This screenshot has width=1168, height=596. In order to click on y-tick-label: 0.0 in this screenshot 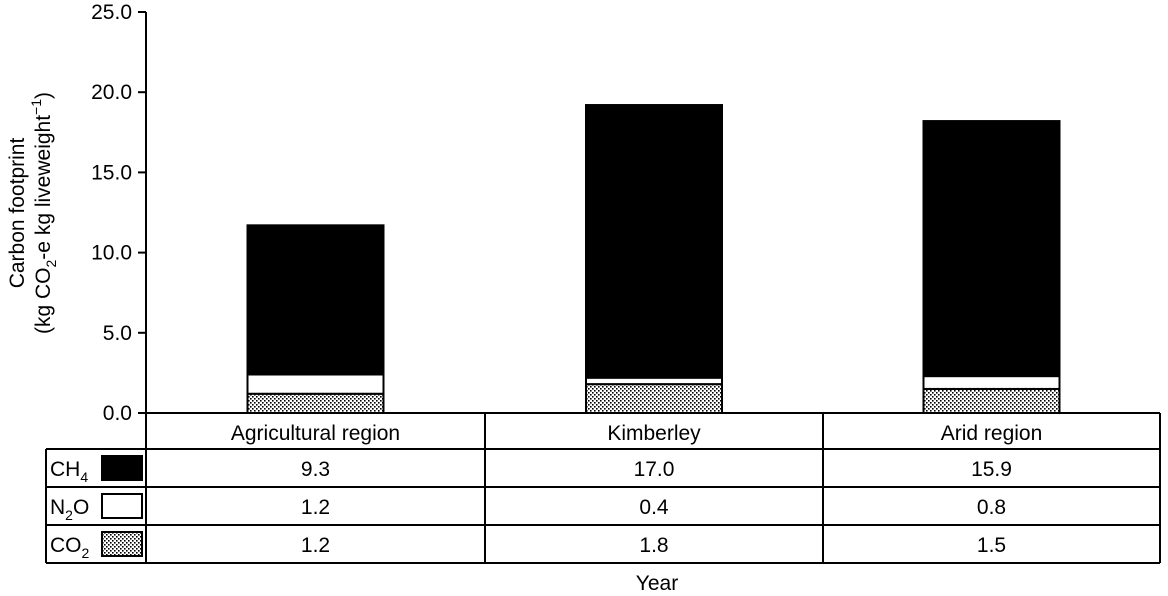, I will do `click(117, 413)`.